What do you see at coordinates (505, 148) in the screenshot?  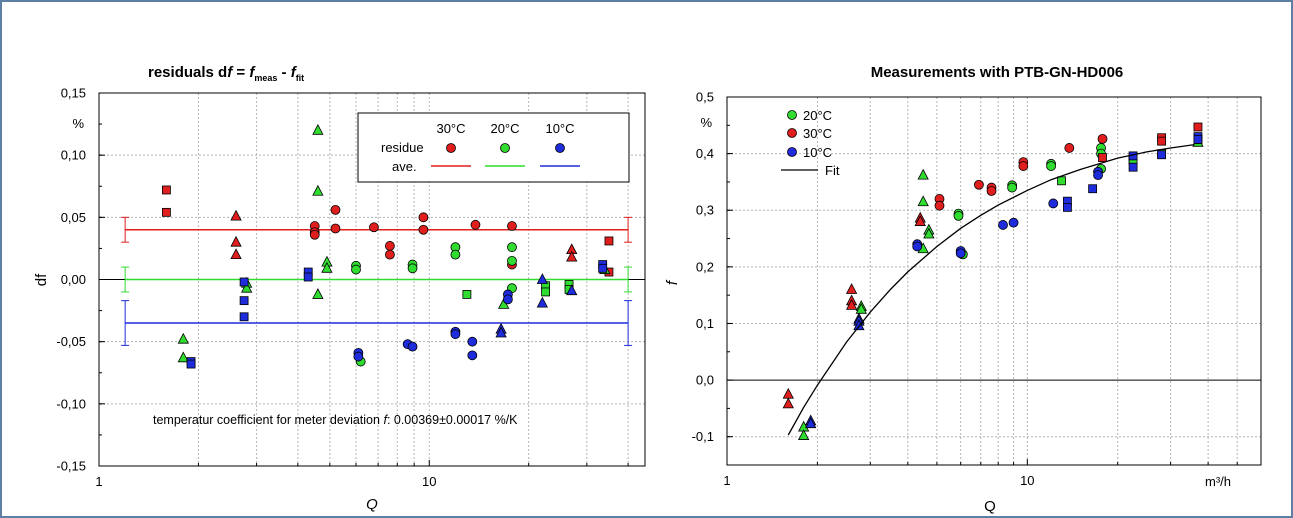 I see `legend-residue-20-marker` at bounding box center [505, 148].